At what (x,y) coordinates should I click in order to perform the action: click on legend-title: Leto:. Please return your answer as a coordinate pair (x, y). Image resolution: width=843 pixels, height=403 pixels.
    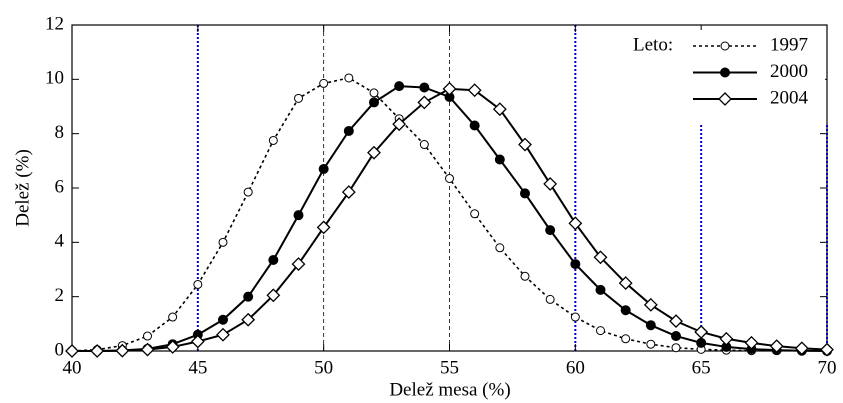
    Looking at the image, I should click on (653, 44).